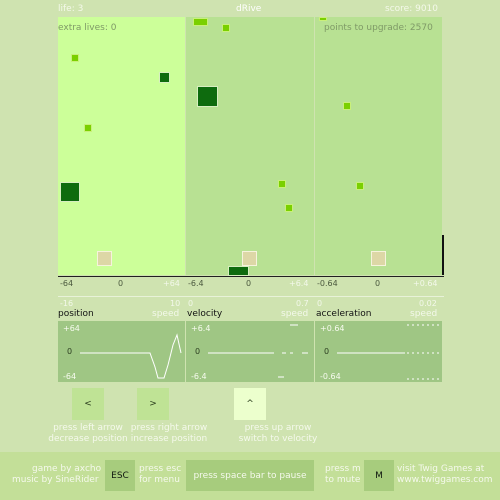 This screenshot has height=500, width=500. What do you see at coordinates (250, 146) in the screenshot?
I see `velocity-lane` at bounding box center [250, 146].